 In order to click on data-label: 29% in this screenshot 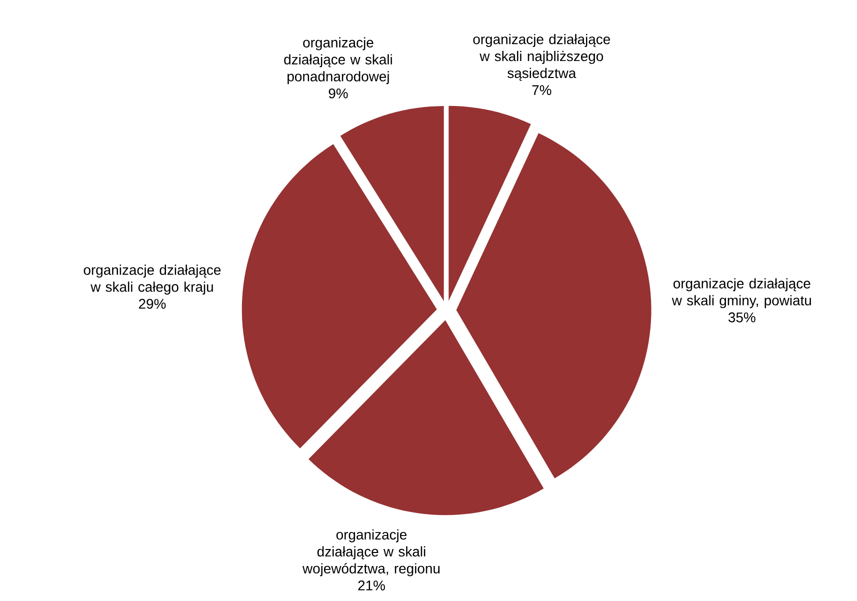, I will do `click(152, 303)`.